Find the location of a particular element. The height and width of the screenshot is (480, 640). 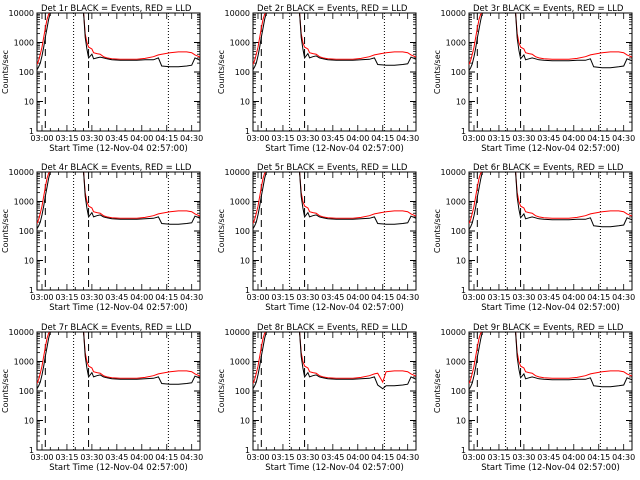

chart-title: Det 3r BLACK = Events, RED = LLD is located at coordinates (548, 9).